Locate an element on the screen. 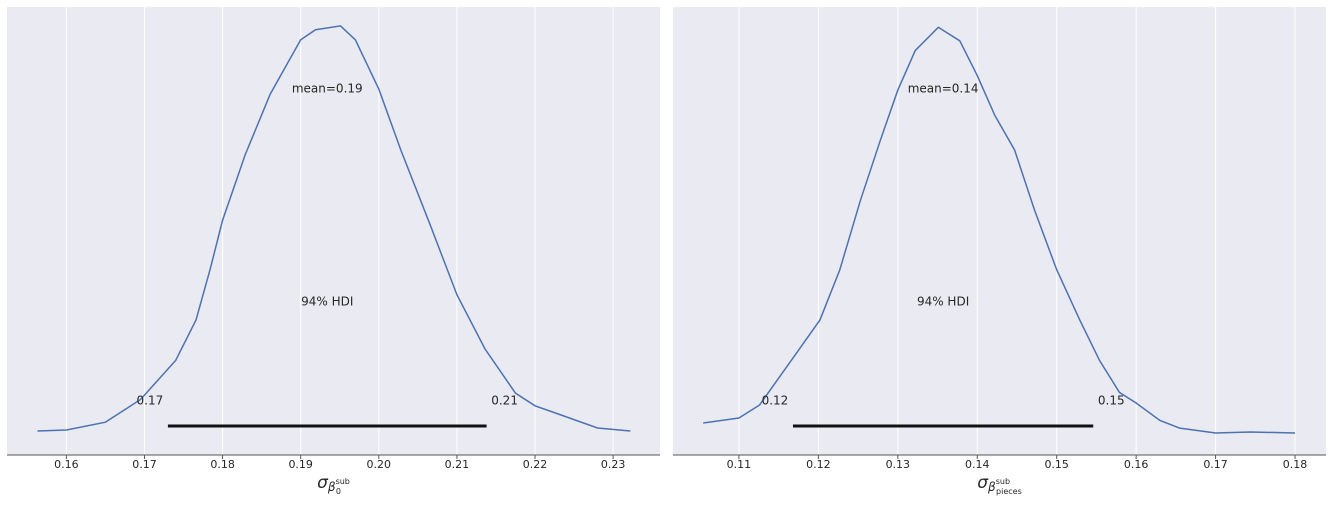  label-subsub: pieces is located at coordinates (1009, 491).